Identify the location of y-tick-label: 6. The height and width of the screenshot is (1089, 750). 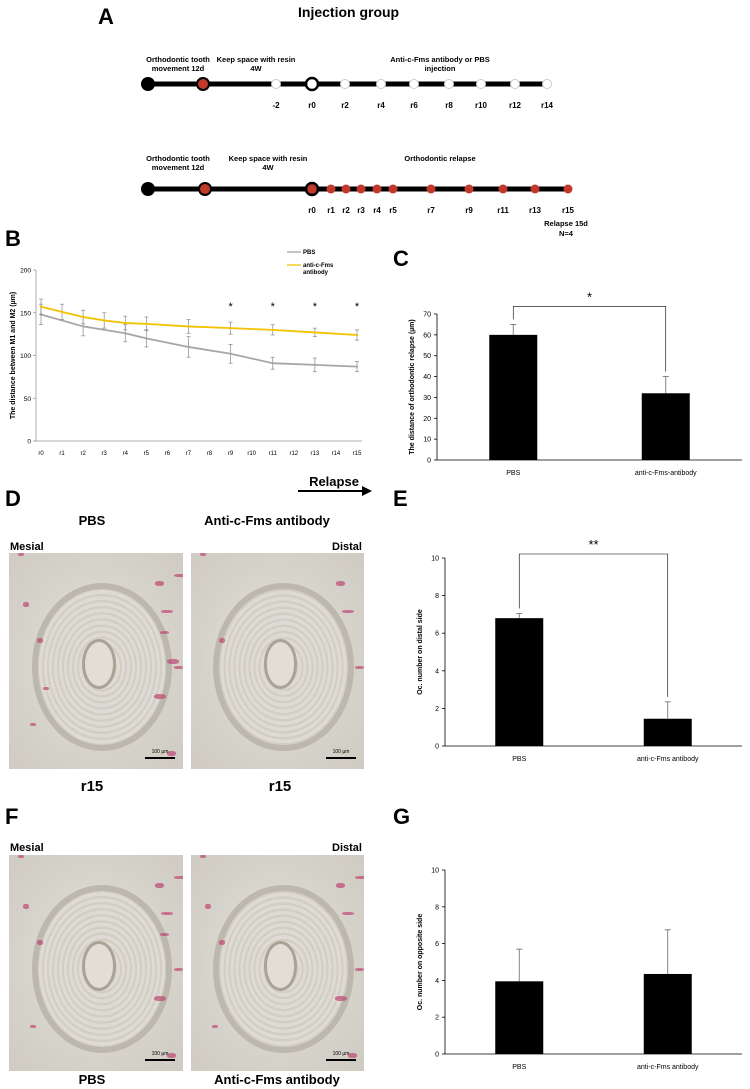
(437, 944).